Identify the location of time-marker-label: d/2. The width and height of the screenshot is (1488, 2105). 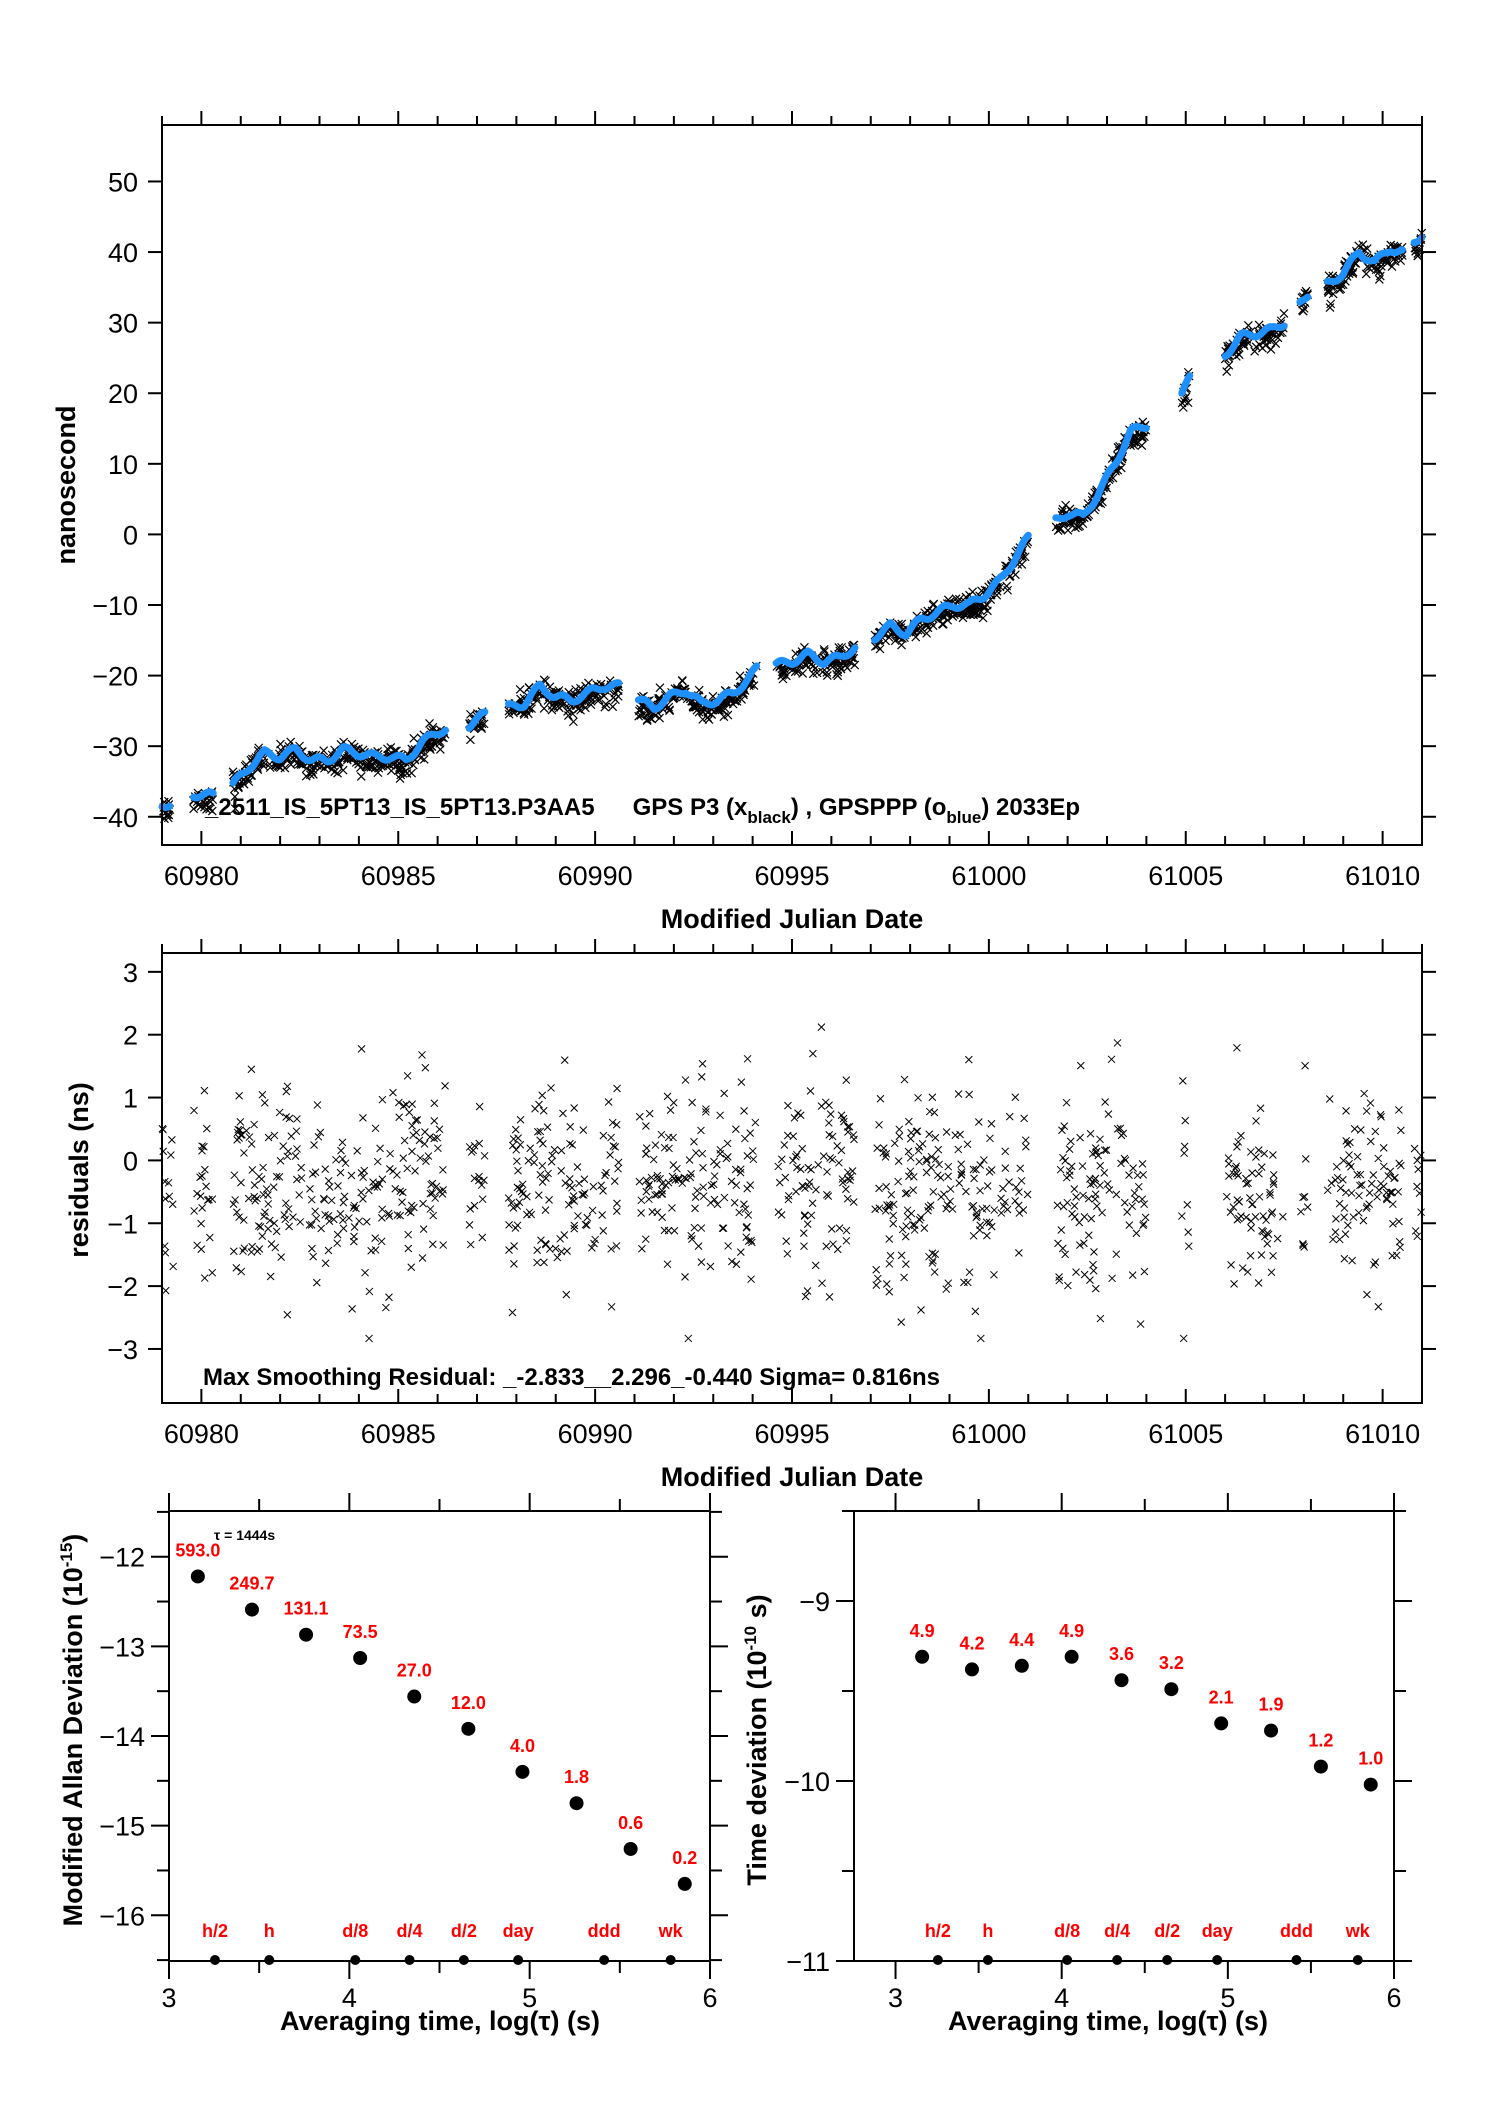
(1167, 1931).